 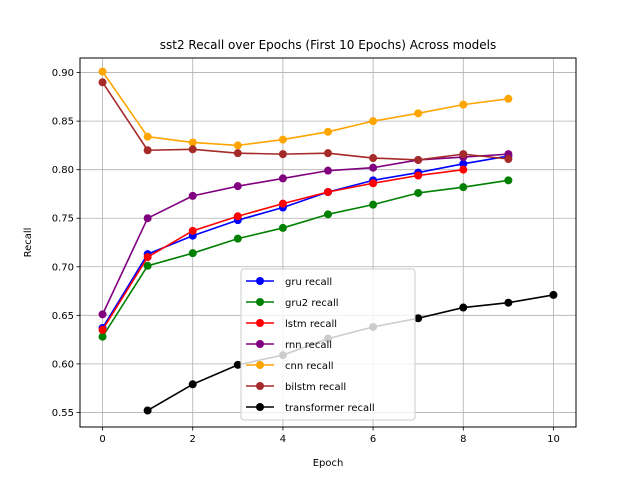 I want to click on x-tick-label: 6, so click(x=373, y=439).